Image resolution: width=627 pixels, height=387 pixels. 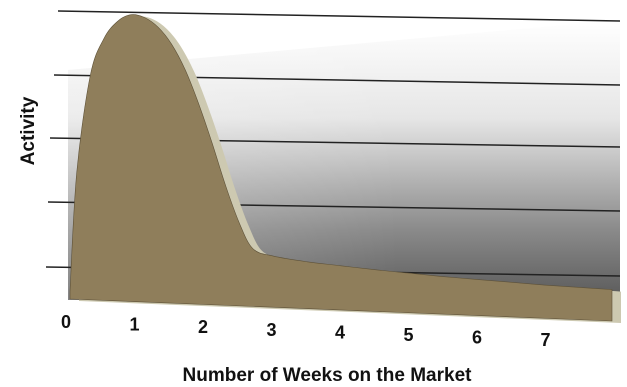 What do you see at coordinates (328, 375) in the screenshot?
I see `x-axis-title: Number of Weeks on the Market` at bounding box center [328, 375].